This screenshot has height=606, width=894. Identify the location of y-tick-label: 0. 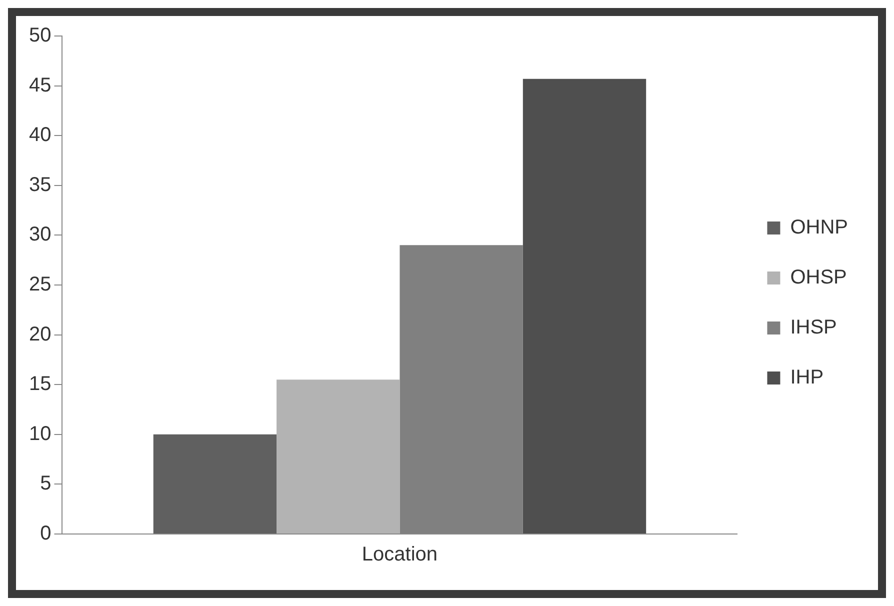
(46, 533).